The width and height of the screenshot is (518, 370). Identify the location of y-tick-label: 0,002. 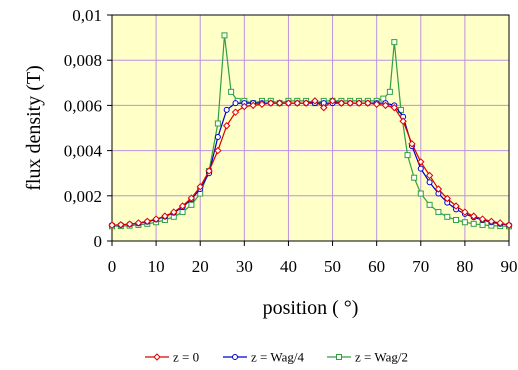
(83, 196).